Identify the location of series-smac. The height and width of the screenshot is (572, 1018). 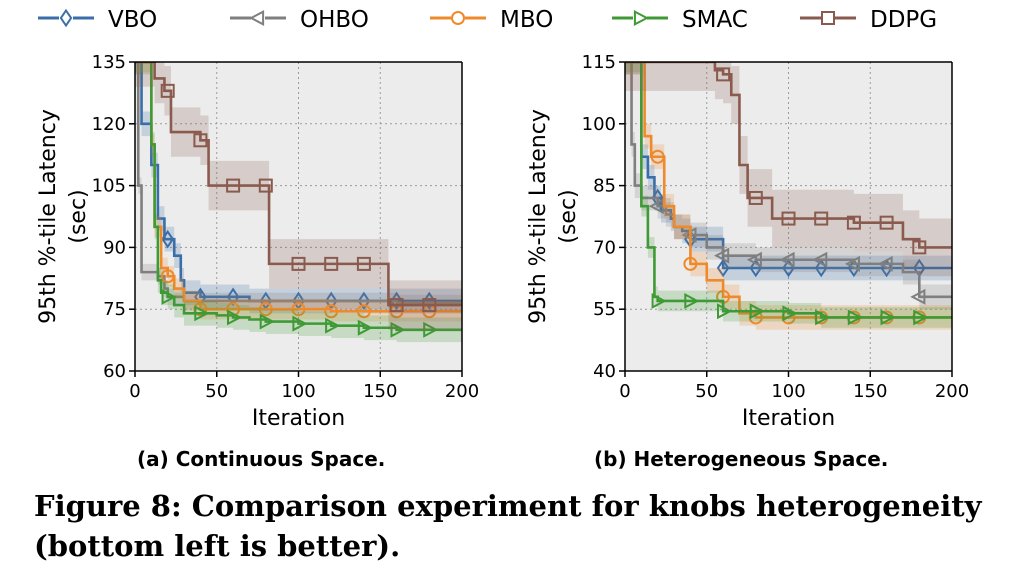
(788, 195).